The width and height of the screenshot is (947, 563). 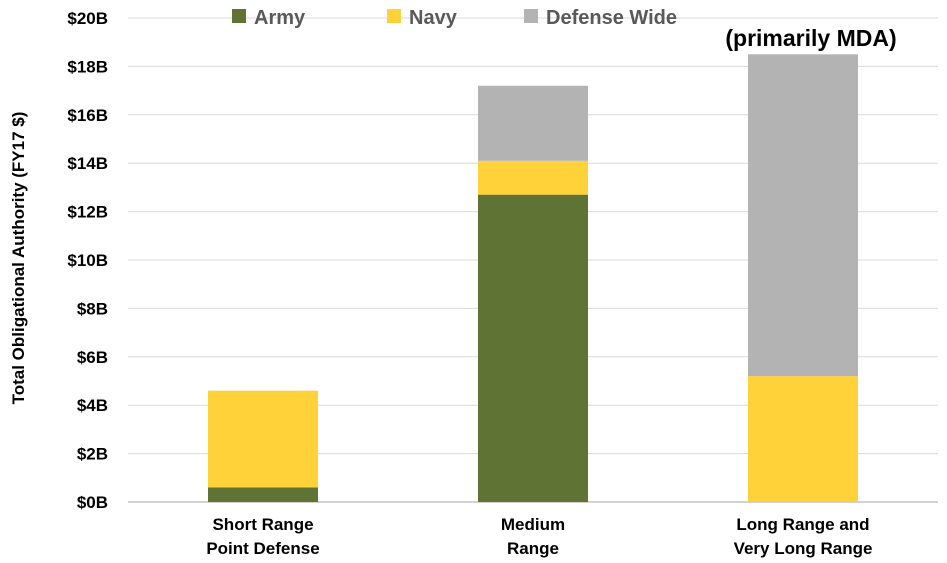 What do you see at coordinates (803, 548) in the screenshot?
I see `category-label: Very Long Range` at bounding box center [803, 548].